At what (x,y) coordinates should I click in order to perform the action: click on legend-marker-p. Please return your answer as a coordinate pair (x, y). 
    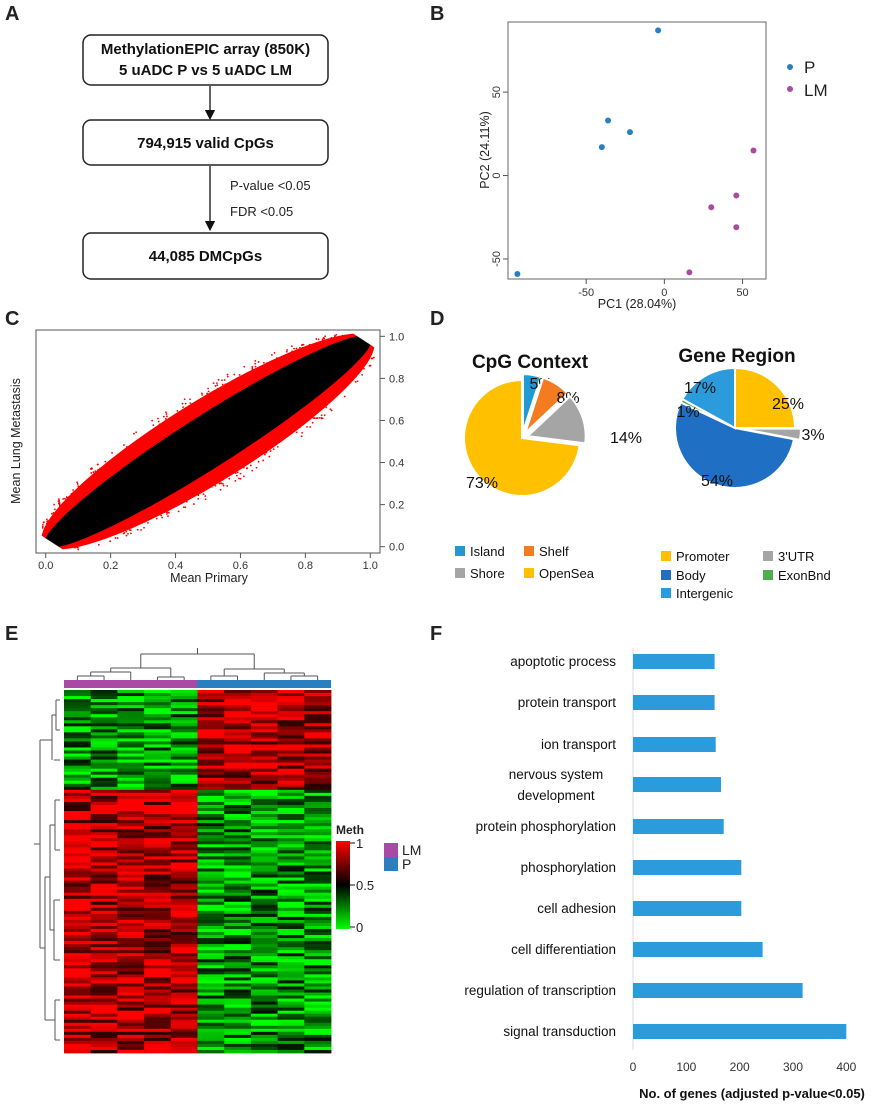
    Looking at the image, I should click on (790, 67).